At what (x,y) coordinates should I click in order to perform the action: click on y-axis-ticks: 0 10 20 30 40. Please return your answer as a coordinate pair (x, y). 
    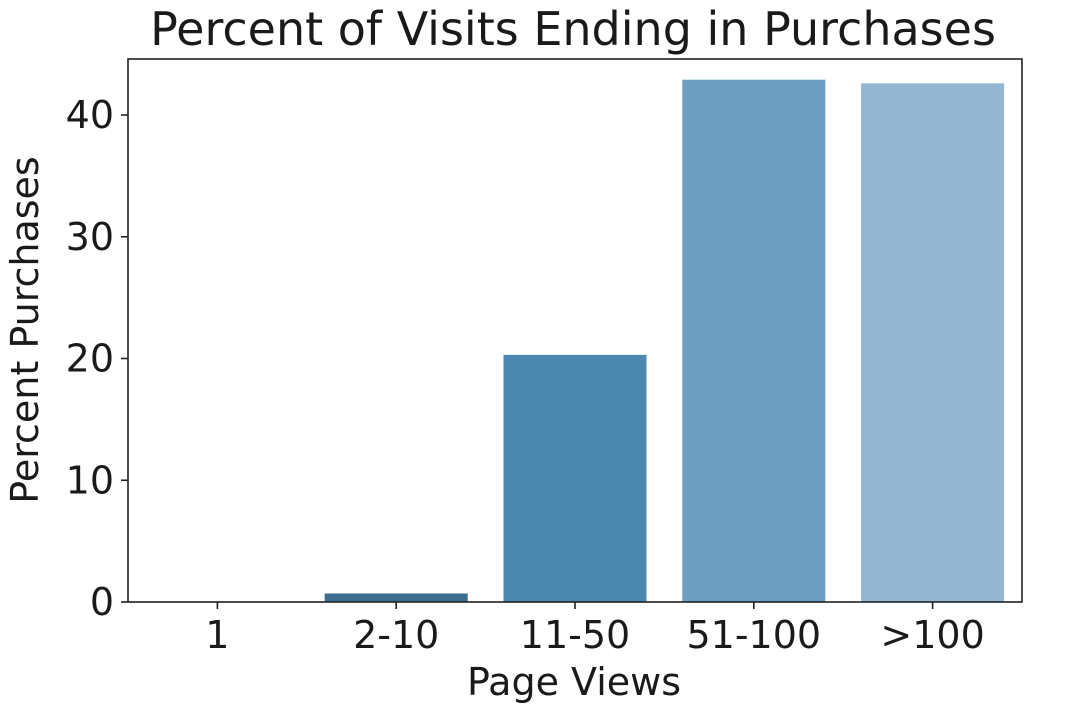
    Looking at the image, I should click on (97, 358).